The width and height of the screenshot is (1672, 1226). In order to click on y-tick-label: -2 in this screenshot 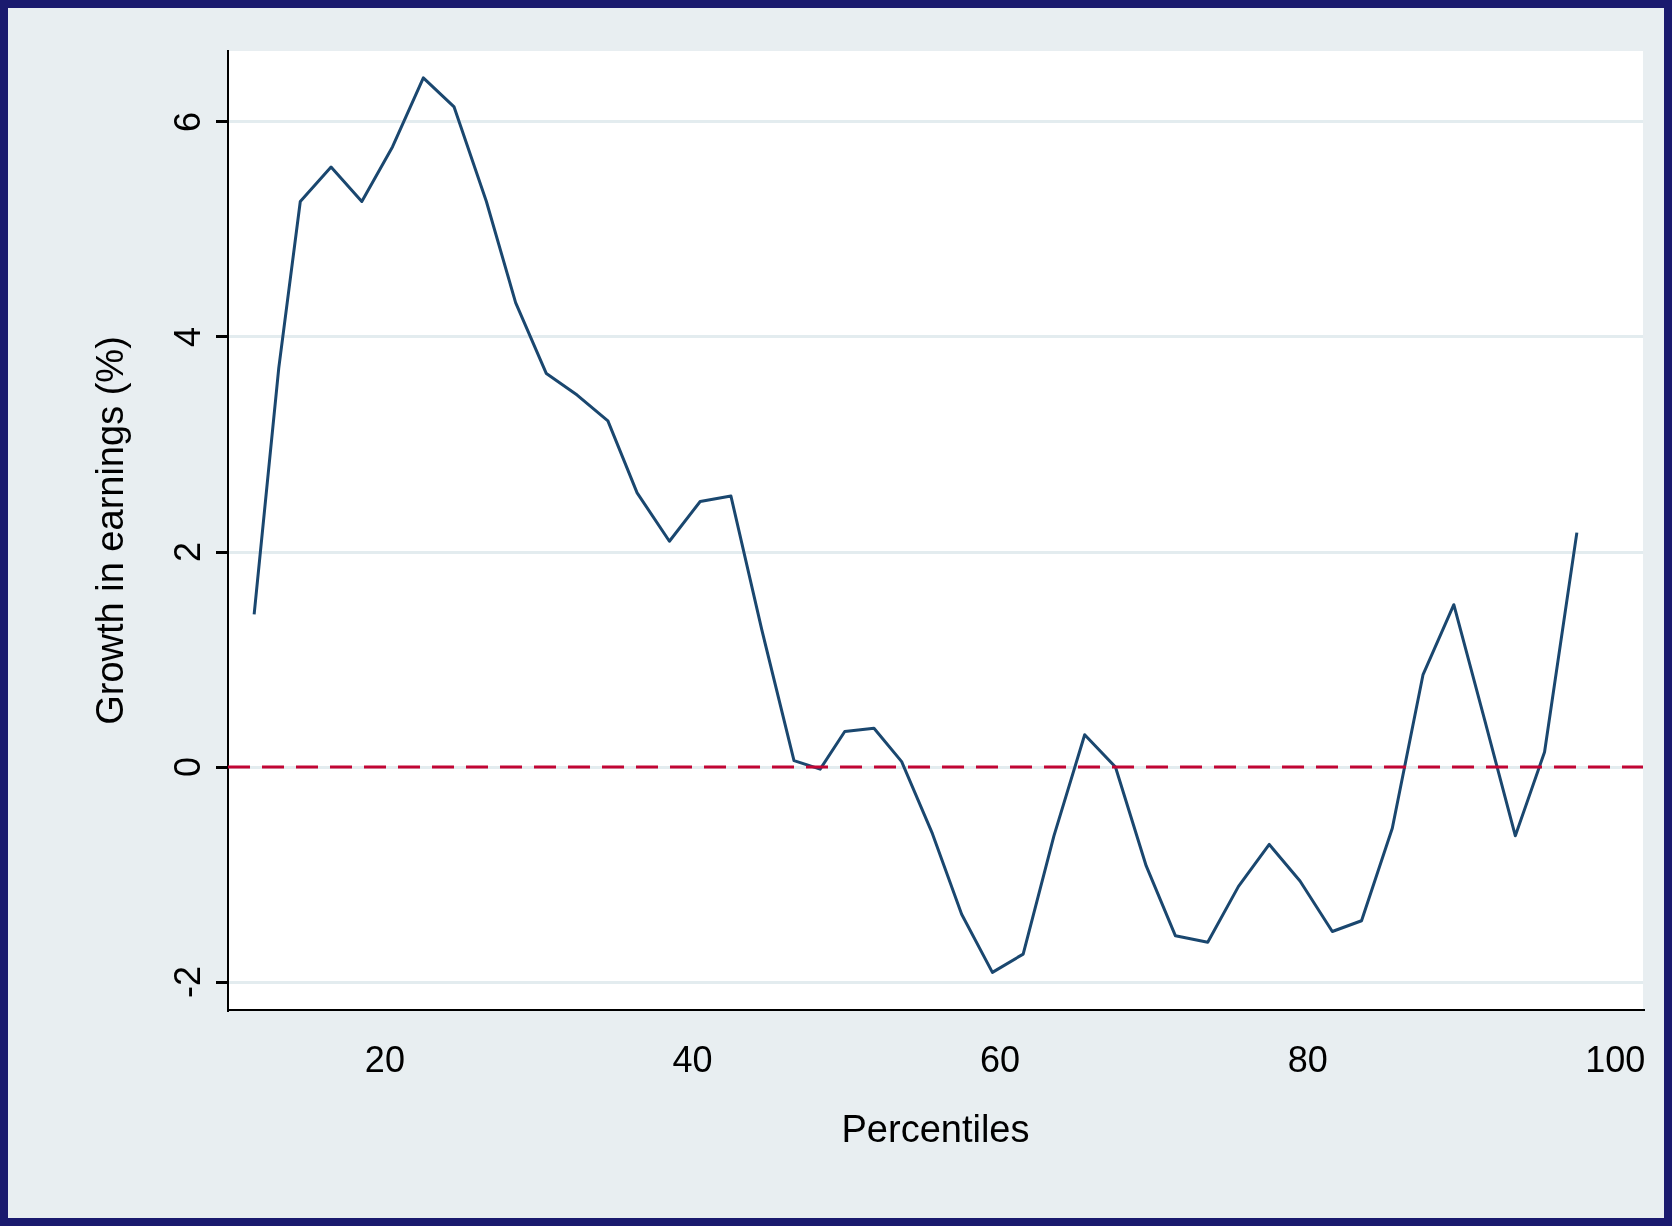, I will do `click(187, 982)`.